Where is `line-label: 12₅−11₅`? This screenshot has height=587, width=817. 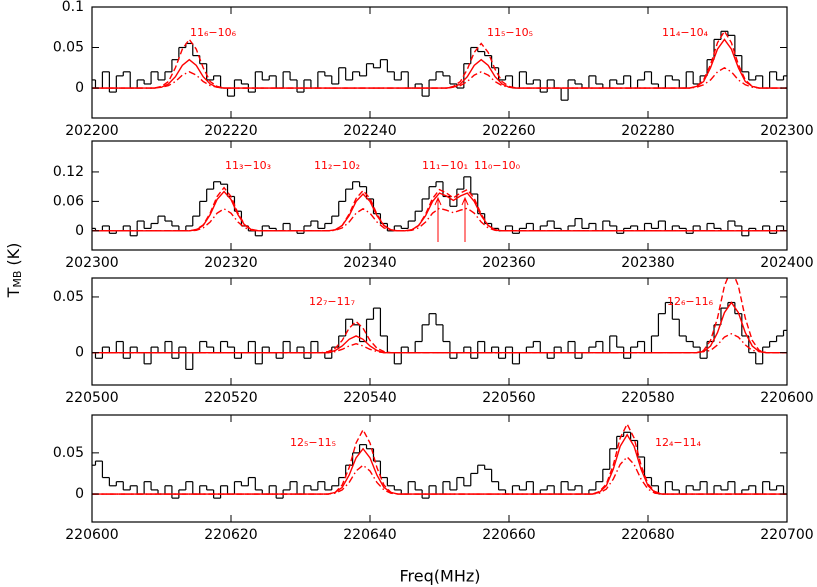
line-label: 12₅−11₅ is located at coordinates (313, 442).